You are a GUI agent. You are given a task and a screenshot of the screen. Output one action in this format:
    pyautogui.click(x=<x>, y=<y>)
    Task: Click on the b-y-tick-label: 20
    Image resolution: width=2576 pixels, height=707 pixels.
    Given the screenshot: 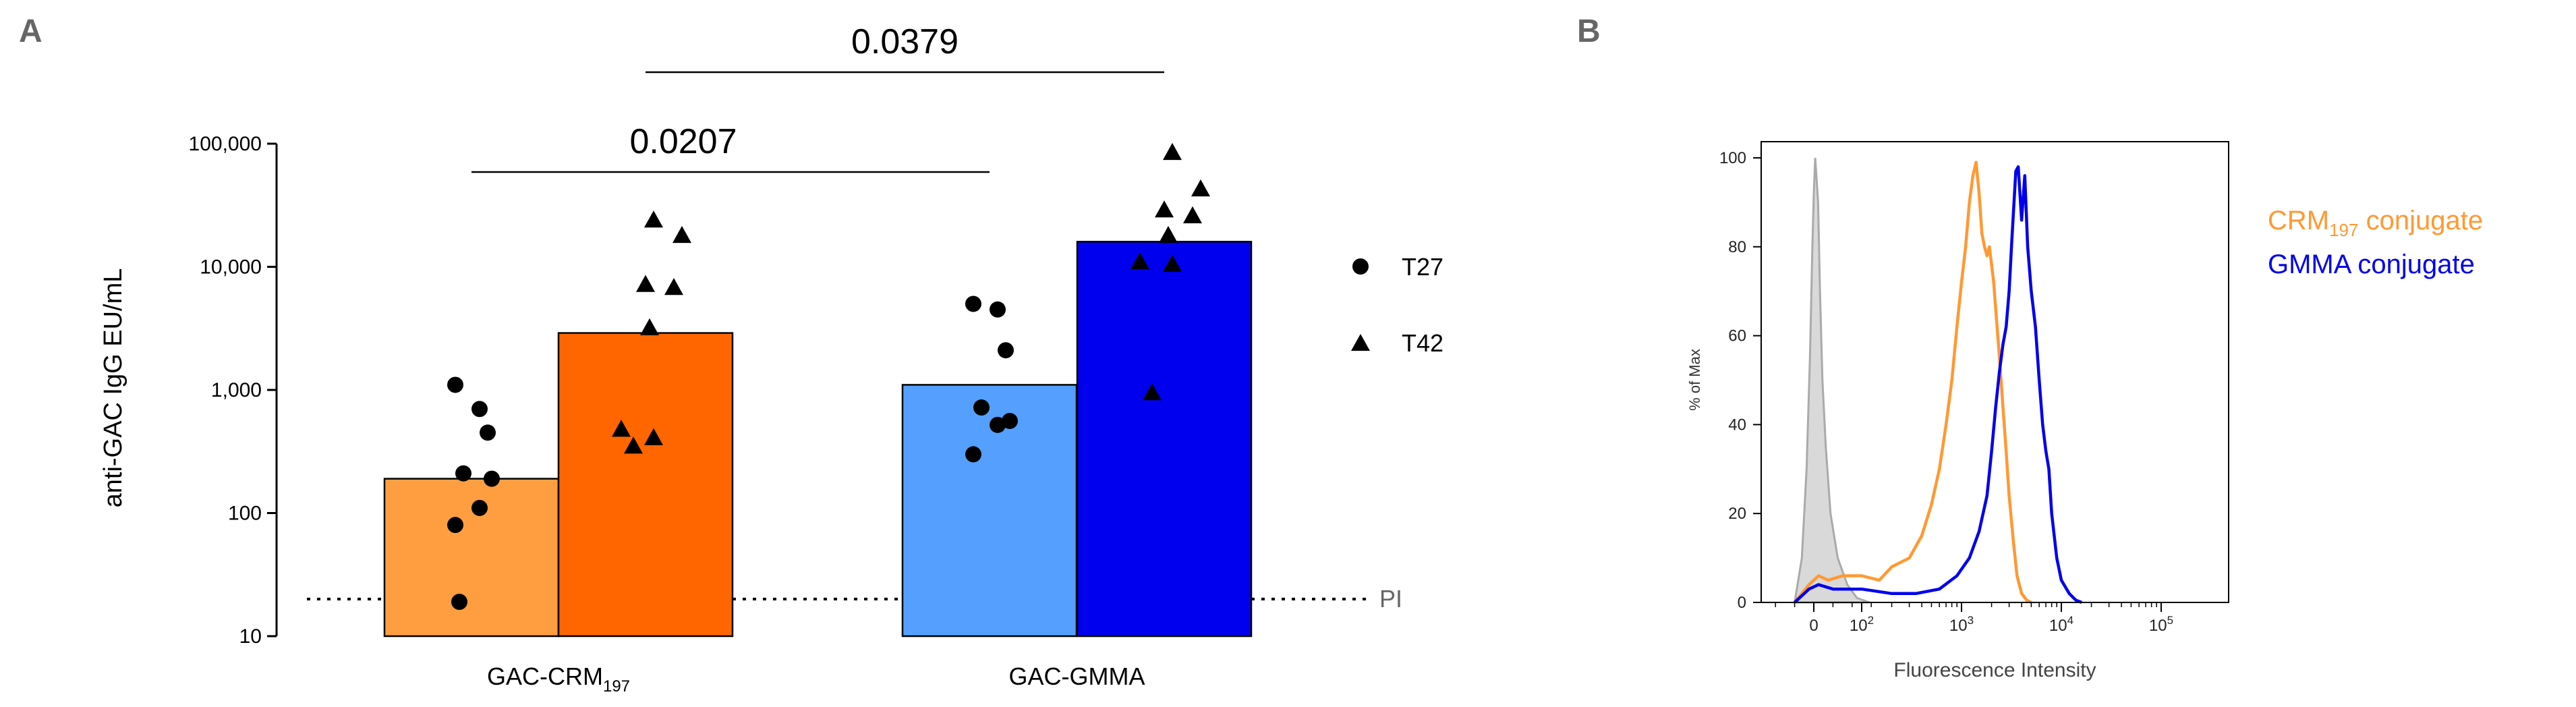 What is the action you would take?
    pyautogui.click(x=1737, y=514)
    